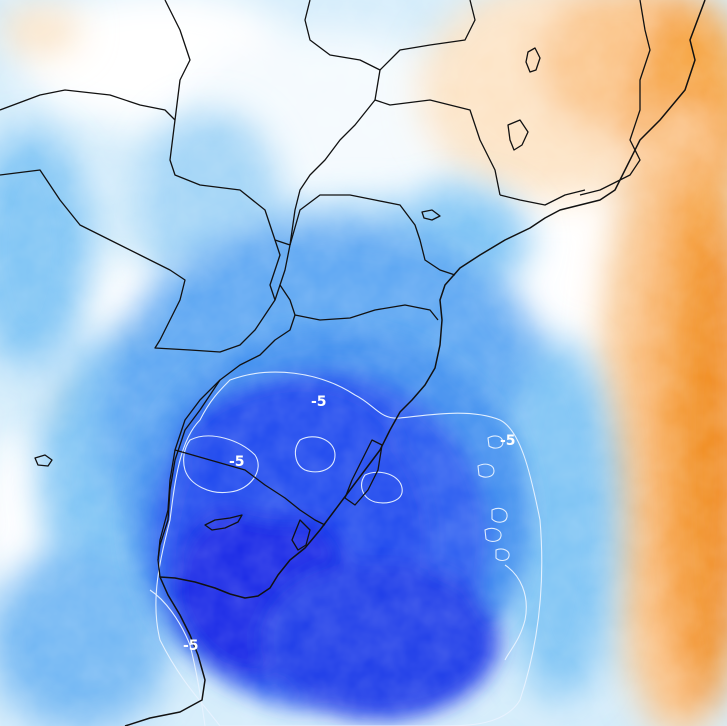 The height and width of the screenshot is (726, 727). I want to click on border-argentina-north, so click(275, 270).